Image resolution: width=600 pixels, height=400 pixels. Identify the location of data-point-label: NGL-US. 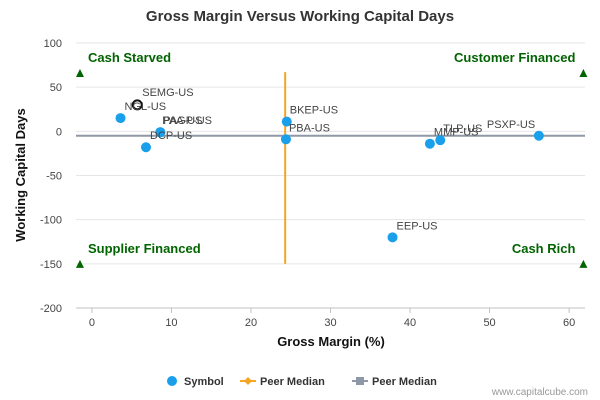
(146, 107).